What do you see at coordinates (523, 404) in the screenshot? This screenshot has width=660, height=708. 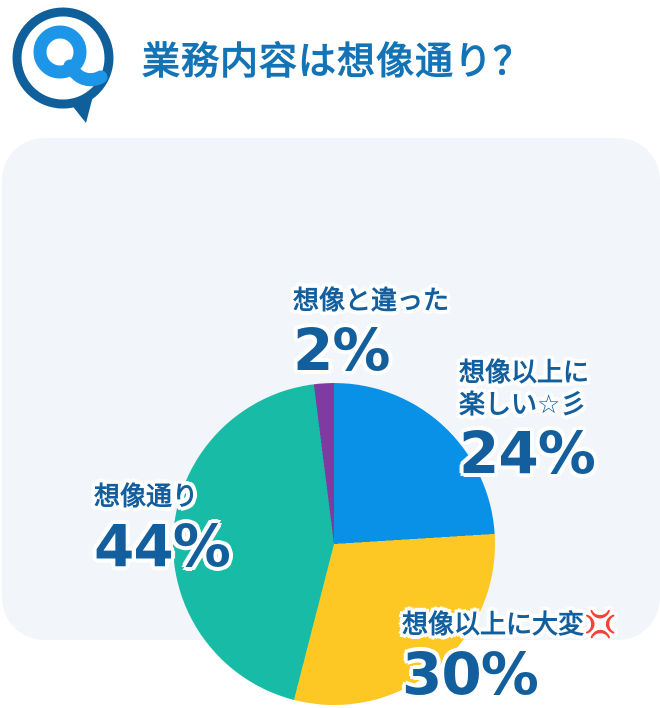 I see `segment-label-line2: 楽しい☆彡` at bounding box center [523, 404].